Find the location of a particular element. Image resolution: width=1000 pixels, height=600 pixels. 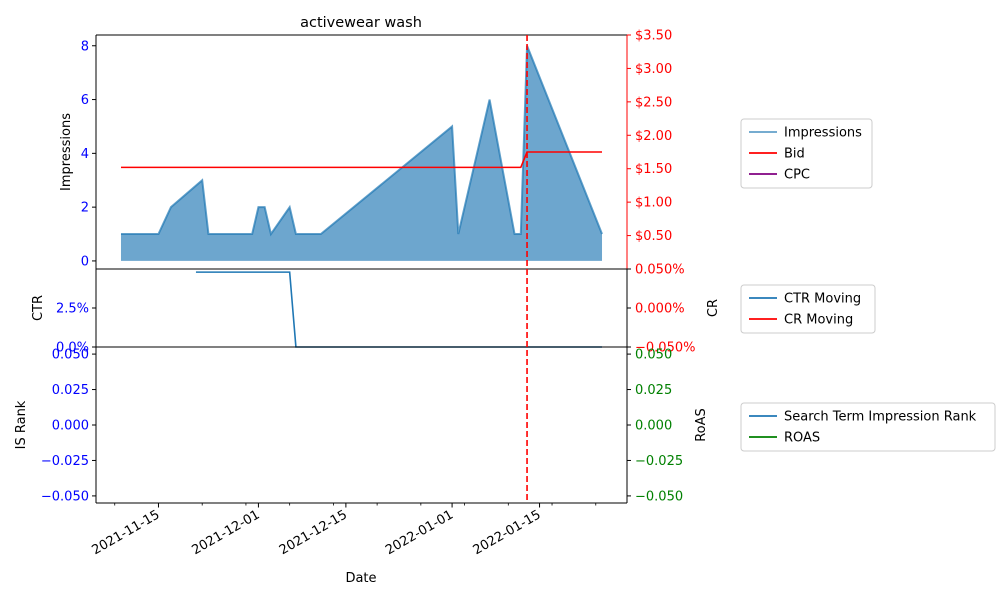

legend-top-box is located at coordinates (806, 153).